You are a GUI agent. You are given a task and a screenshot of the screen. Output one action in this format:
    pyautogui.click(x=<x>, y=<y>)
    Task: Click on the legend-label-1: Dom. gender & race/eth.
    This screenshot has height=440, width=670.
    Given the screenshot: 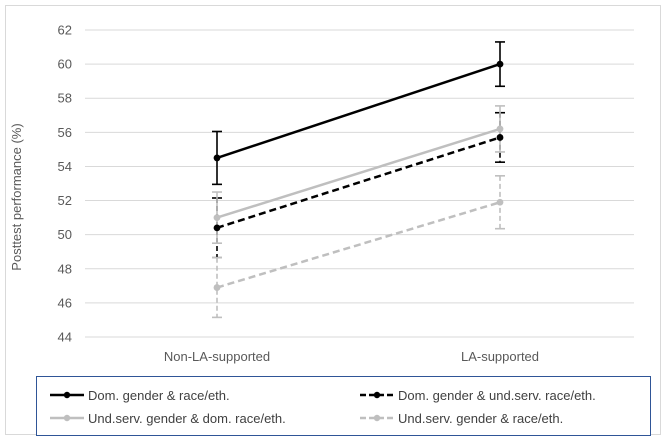 What is the action you would take?
    pyautogui.click(x=159, y=395)
    